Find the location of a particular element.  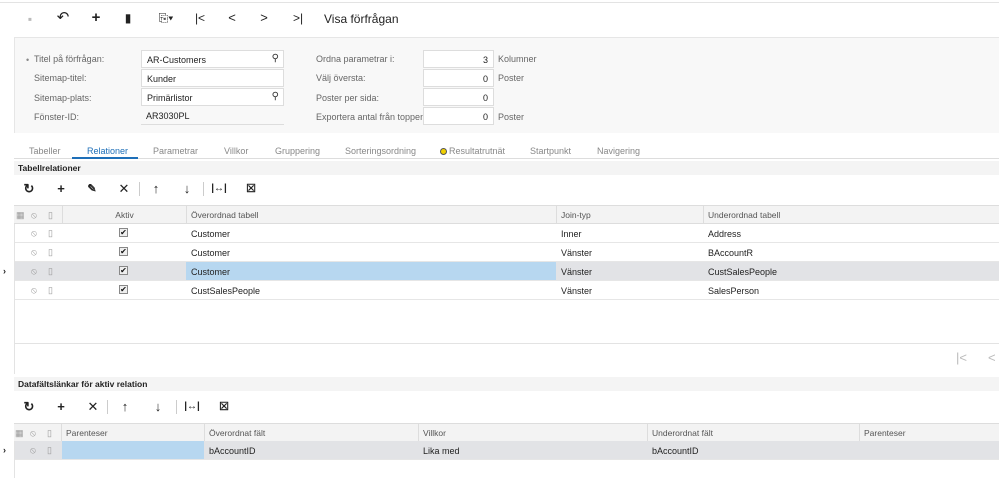

current-row-indicator-icon: › is located at coordinates (4, 271).